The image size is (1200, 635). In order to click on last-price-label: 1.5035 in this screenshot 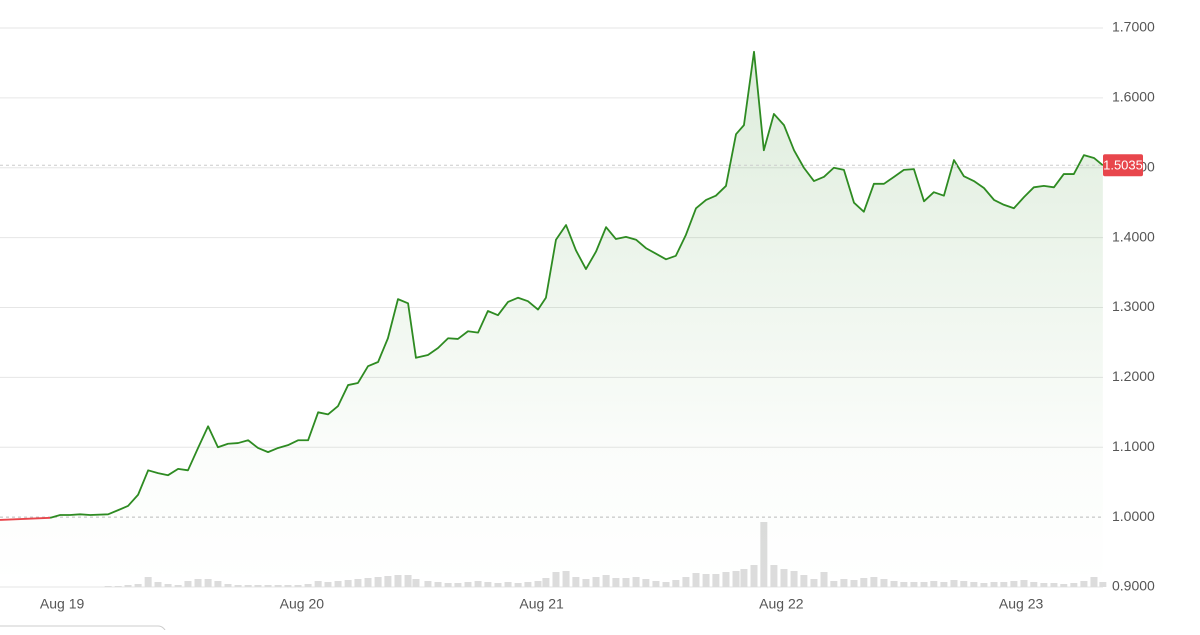, I will do `click(1123, 165)`.